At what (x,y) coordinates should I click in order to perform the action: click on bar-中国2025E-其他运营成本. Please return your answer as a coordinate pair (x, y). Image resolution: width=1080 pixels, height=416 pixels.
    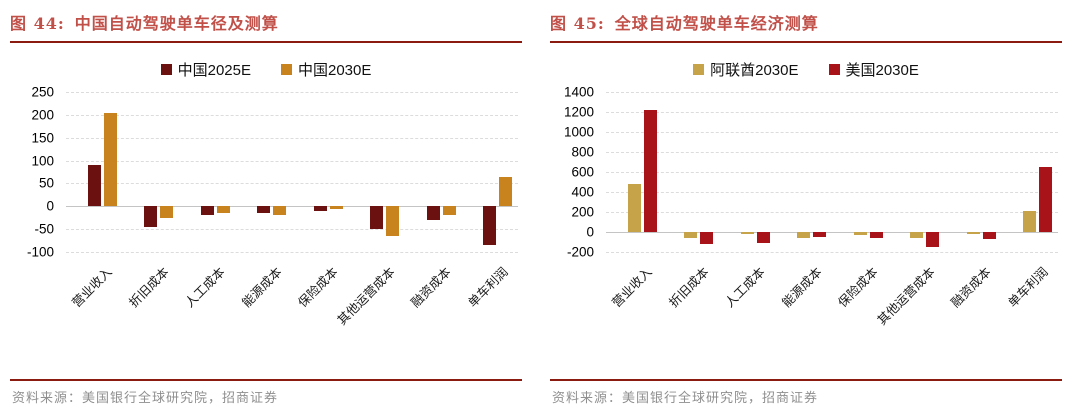
    Looking at the image, I should click on (377, 218).